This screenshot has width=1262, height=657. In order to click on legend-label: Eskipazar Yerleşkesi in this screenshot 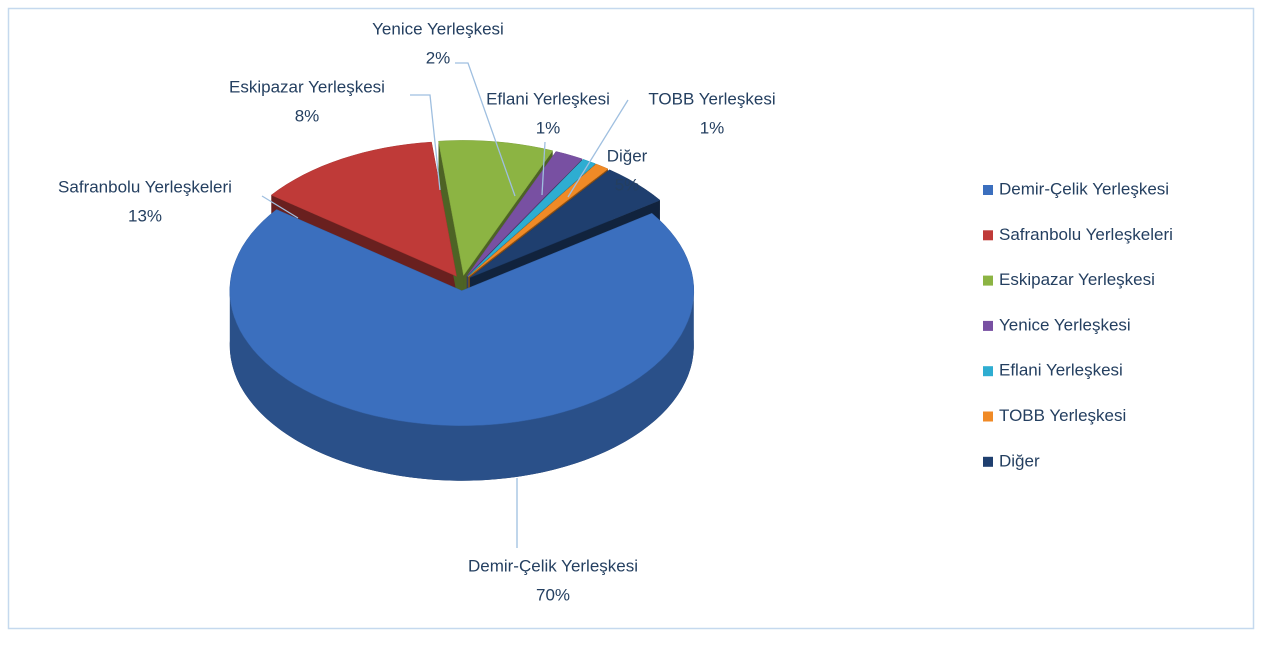, I will do `click(1077, 279)`.